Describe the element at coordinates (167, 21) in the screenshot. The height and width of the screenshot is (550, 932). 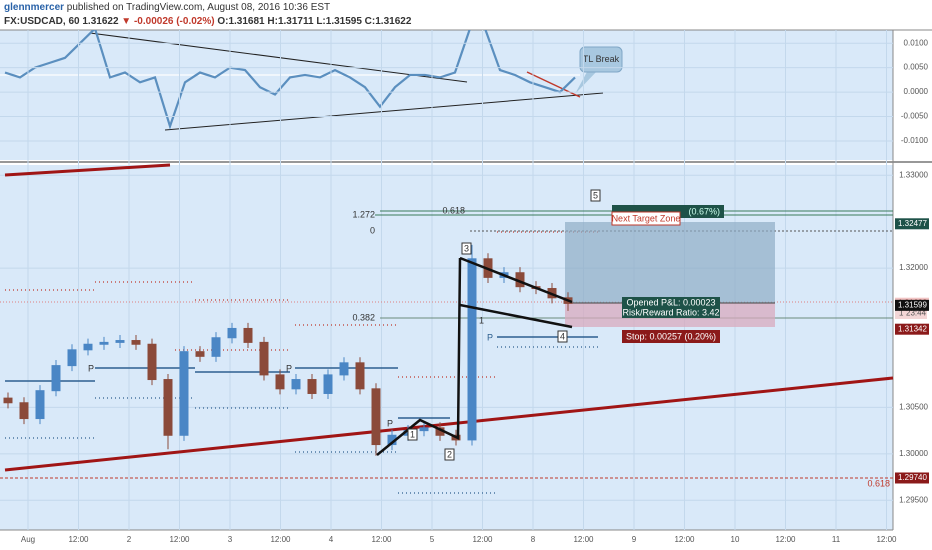
I see `price-change: ▼ -0.00026 (-0.02%)` at that location.